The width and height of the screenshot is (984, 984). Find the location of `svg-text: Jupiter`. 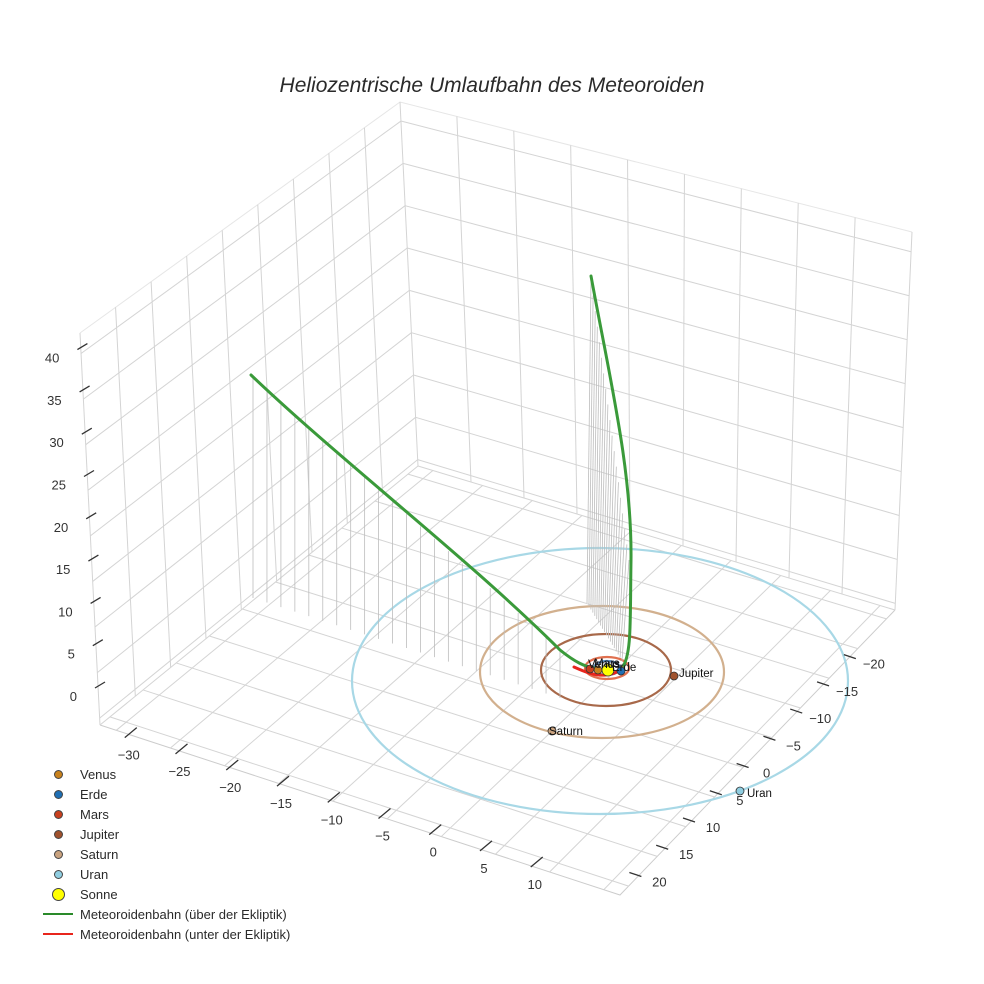

svg-text: Jupiter is located at coordinates (696, 674).